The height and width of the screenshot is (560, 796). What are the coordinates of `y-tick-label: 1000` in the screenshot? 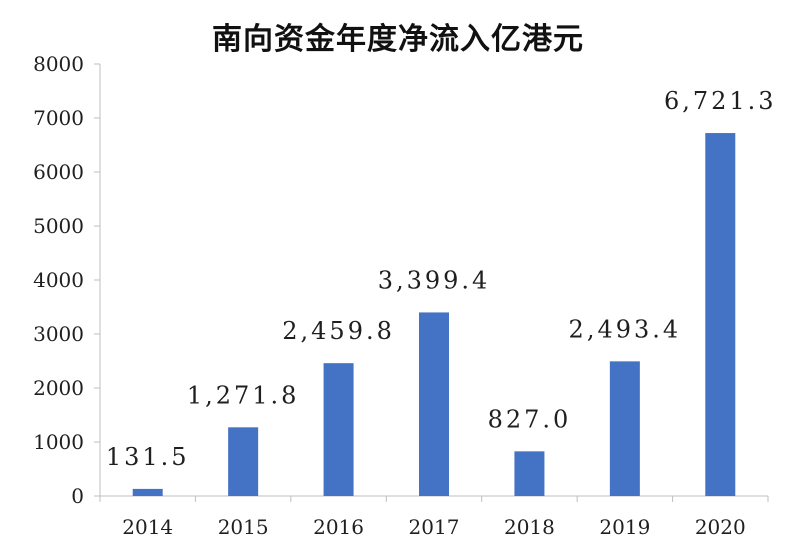 It's located at (58, 442).